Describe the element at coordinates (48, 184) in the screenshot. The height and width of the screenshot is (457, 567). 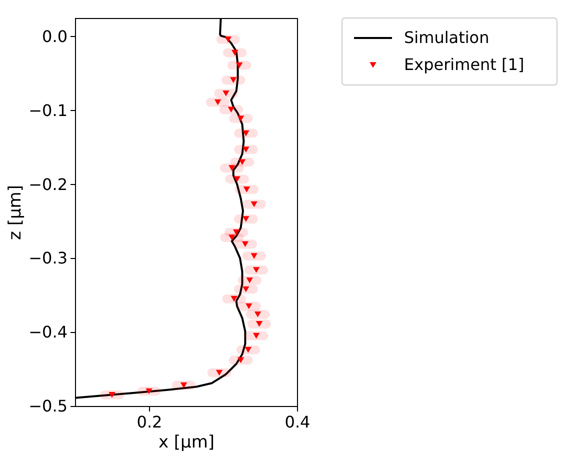
I see `y-tick-label: −0.2` at that location.